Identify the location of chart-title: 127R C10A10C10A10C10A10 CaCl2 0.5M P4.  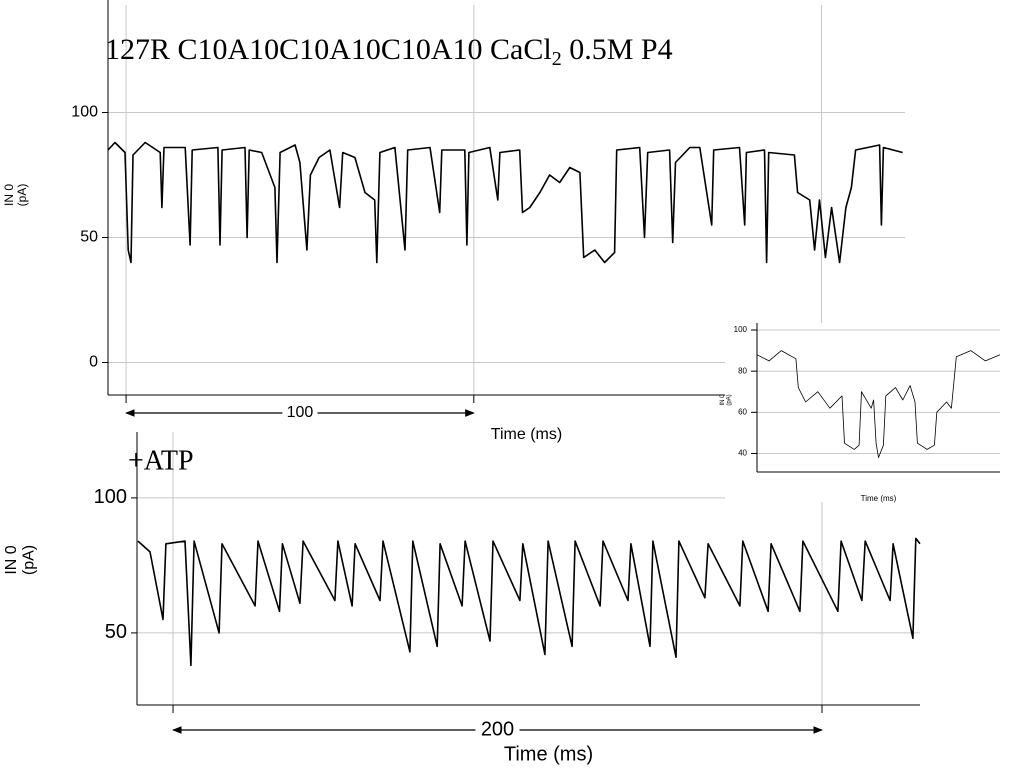
(389, 51).